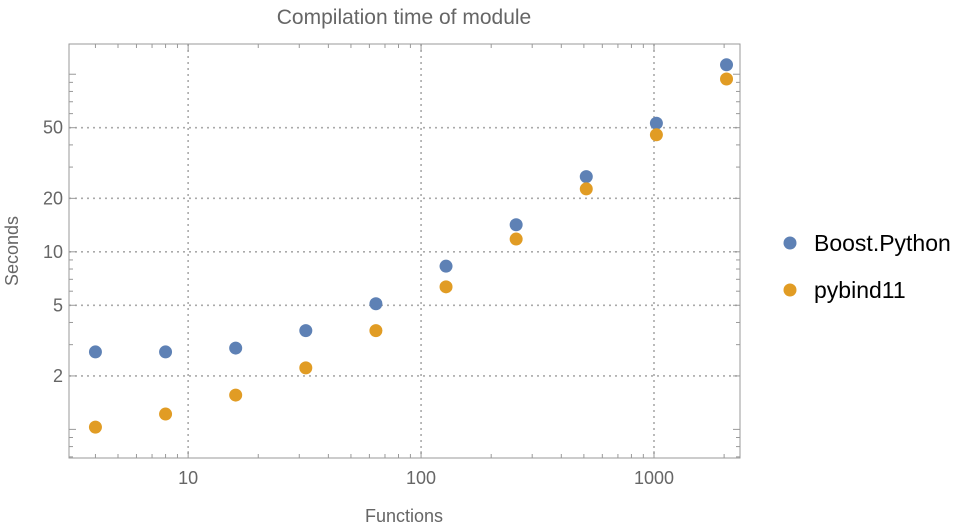 Image resolution: width=975 pixels, height=525 pixels. What do you see at coordinates (867, 266) in the screenshot?
I see `legend: Boost.Python pybind11` at bounding box center [867, 266].